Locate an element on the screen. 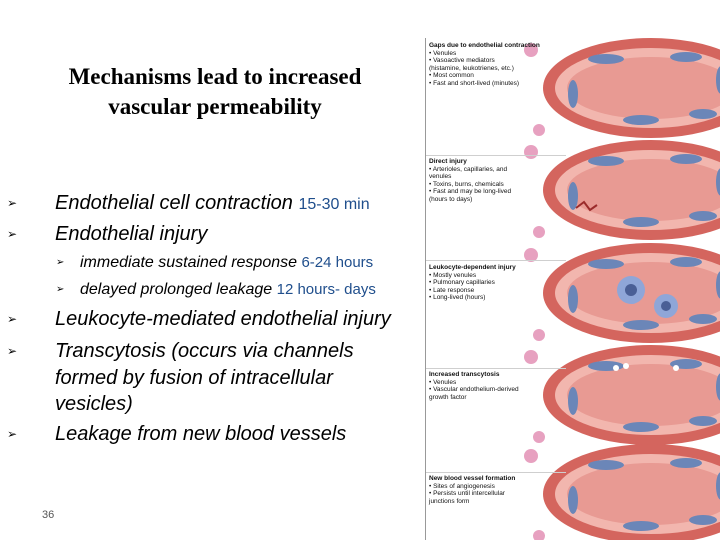 The height and width of the screenshot is (540, 720). panel-item: • Most common is located at coordinates (451, 76).